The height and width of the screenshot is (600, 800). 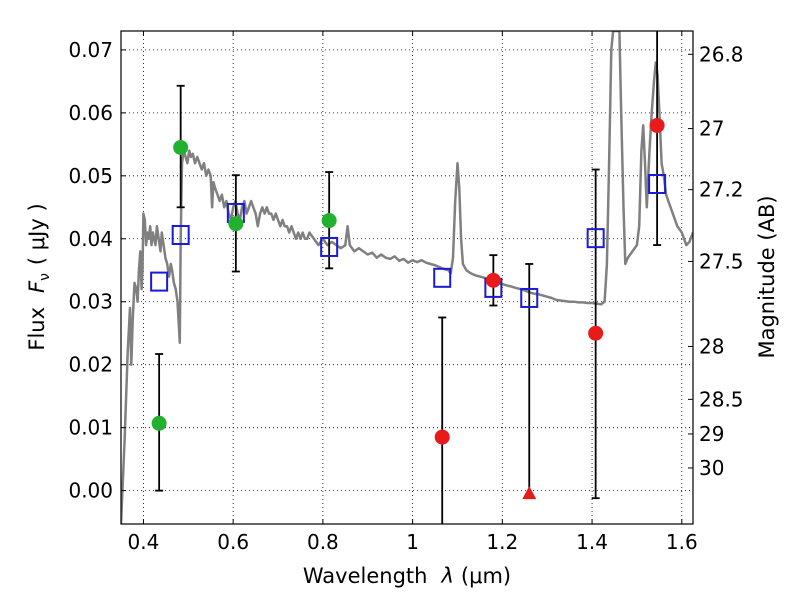 What do you see at coordinates (37, 234) in the screenshot?
I see `y-axis-label-unit: ( μJy )` at bounding box center [37, 234].